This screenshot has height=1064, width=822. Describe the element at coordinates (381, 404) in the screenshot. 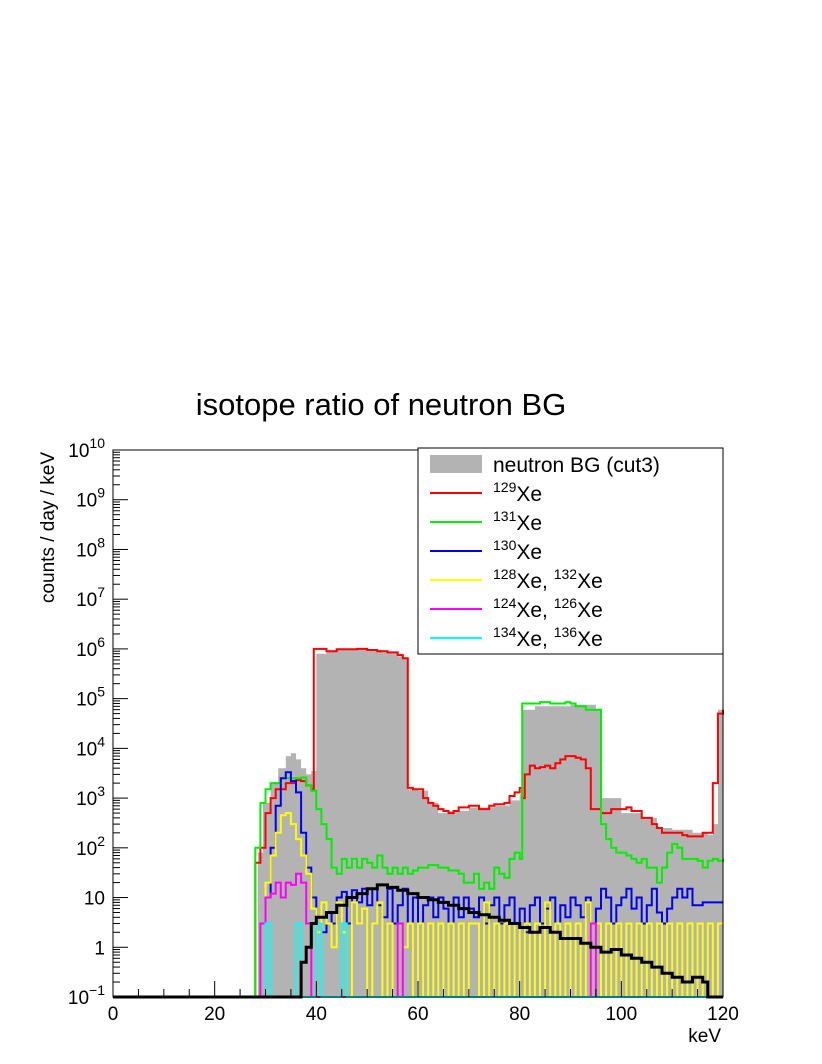

I see `chart-title: isotope ratio of neutron BG` at that location.